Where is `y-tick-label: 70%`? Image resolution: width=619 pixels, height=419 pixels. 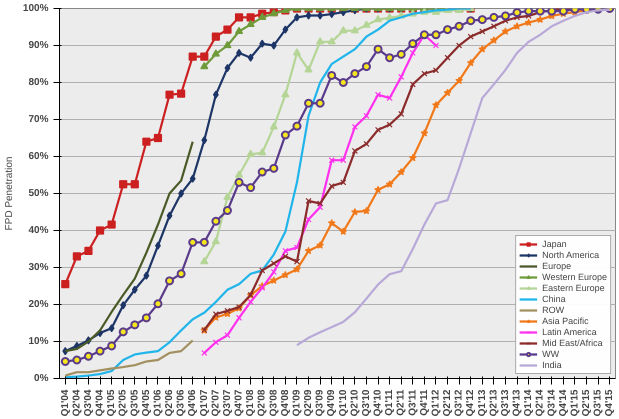
y-tick-label: 70% is located at coordinates (38, 119).